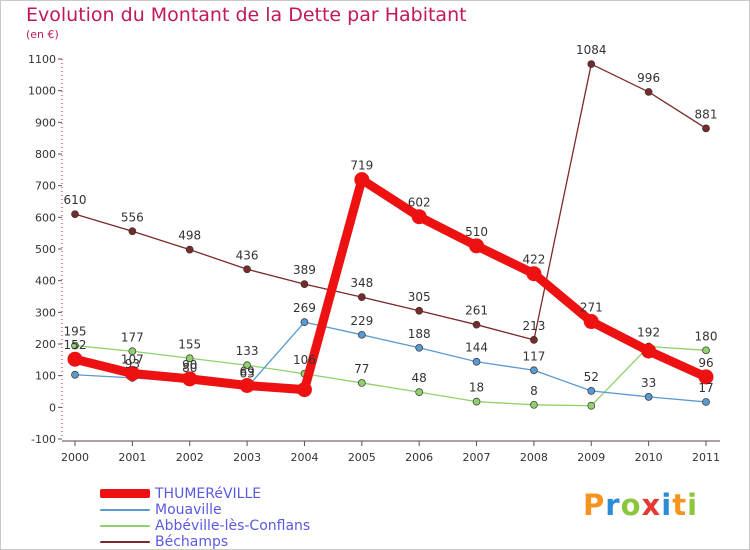  Describe the element at coordinates (706, 336) in the screenshot. I see `data-label: 180` at that location.